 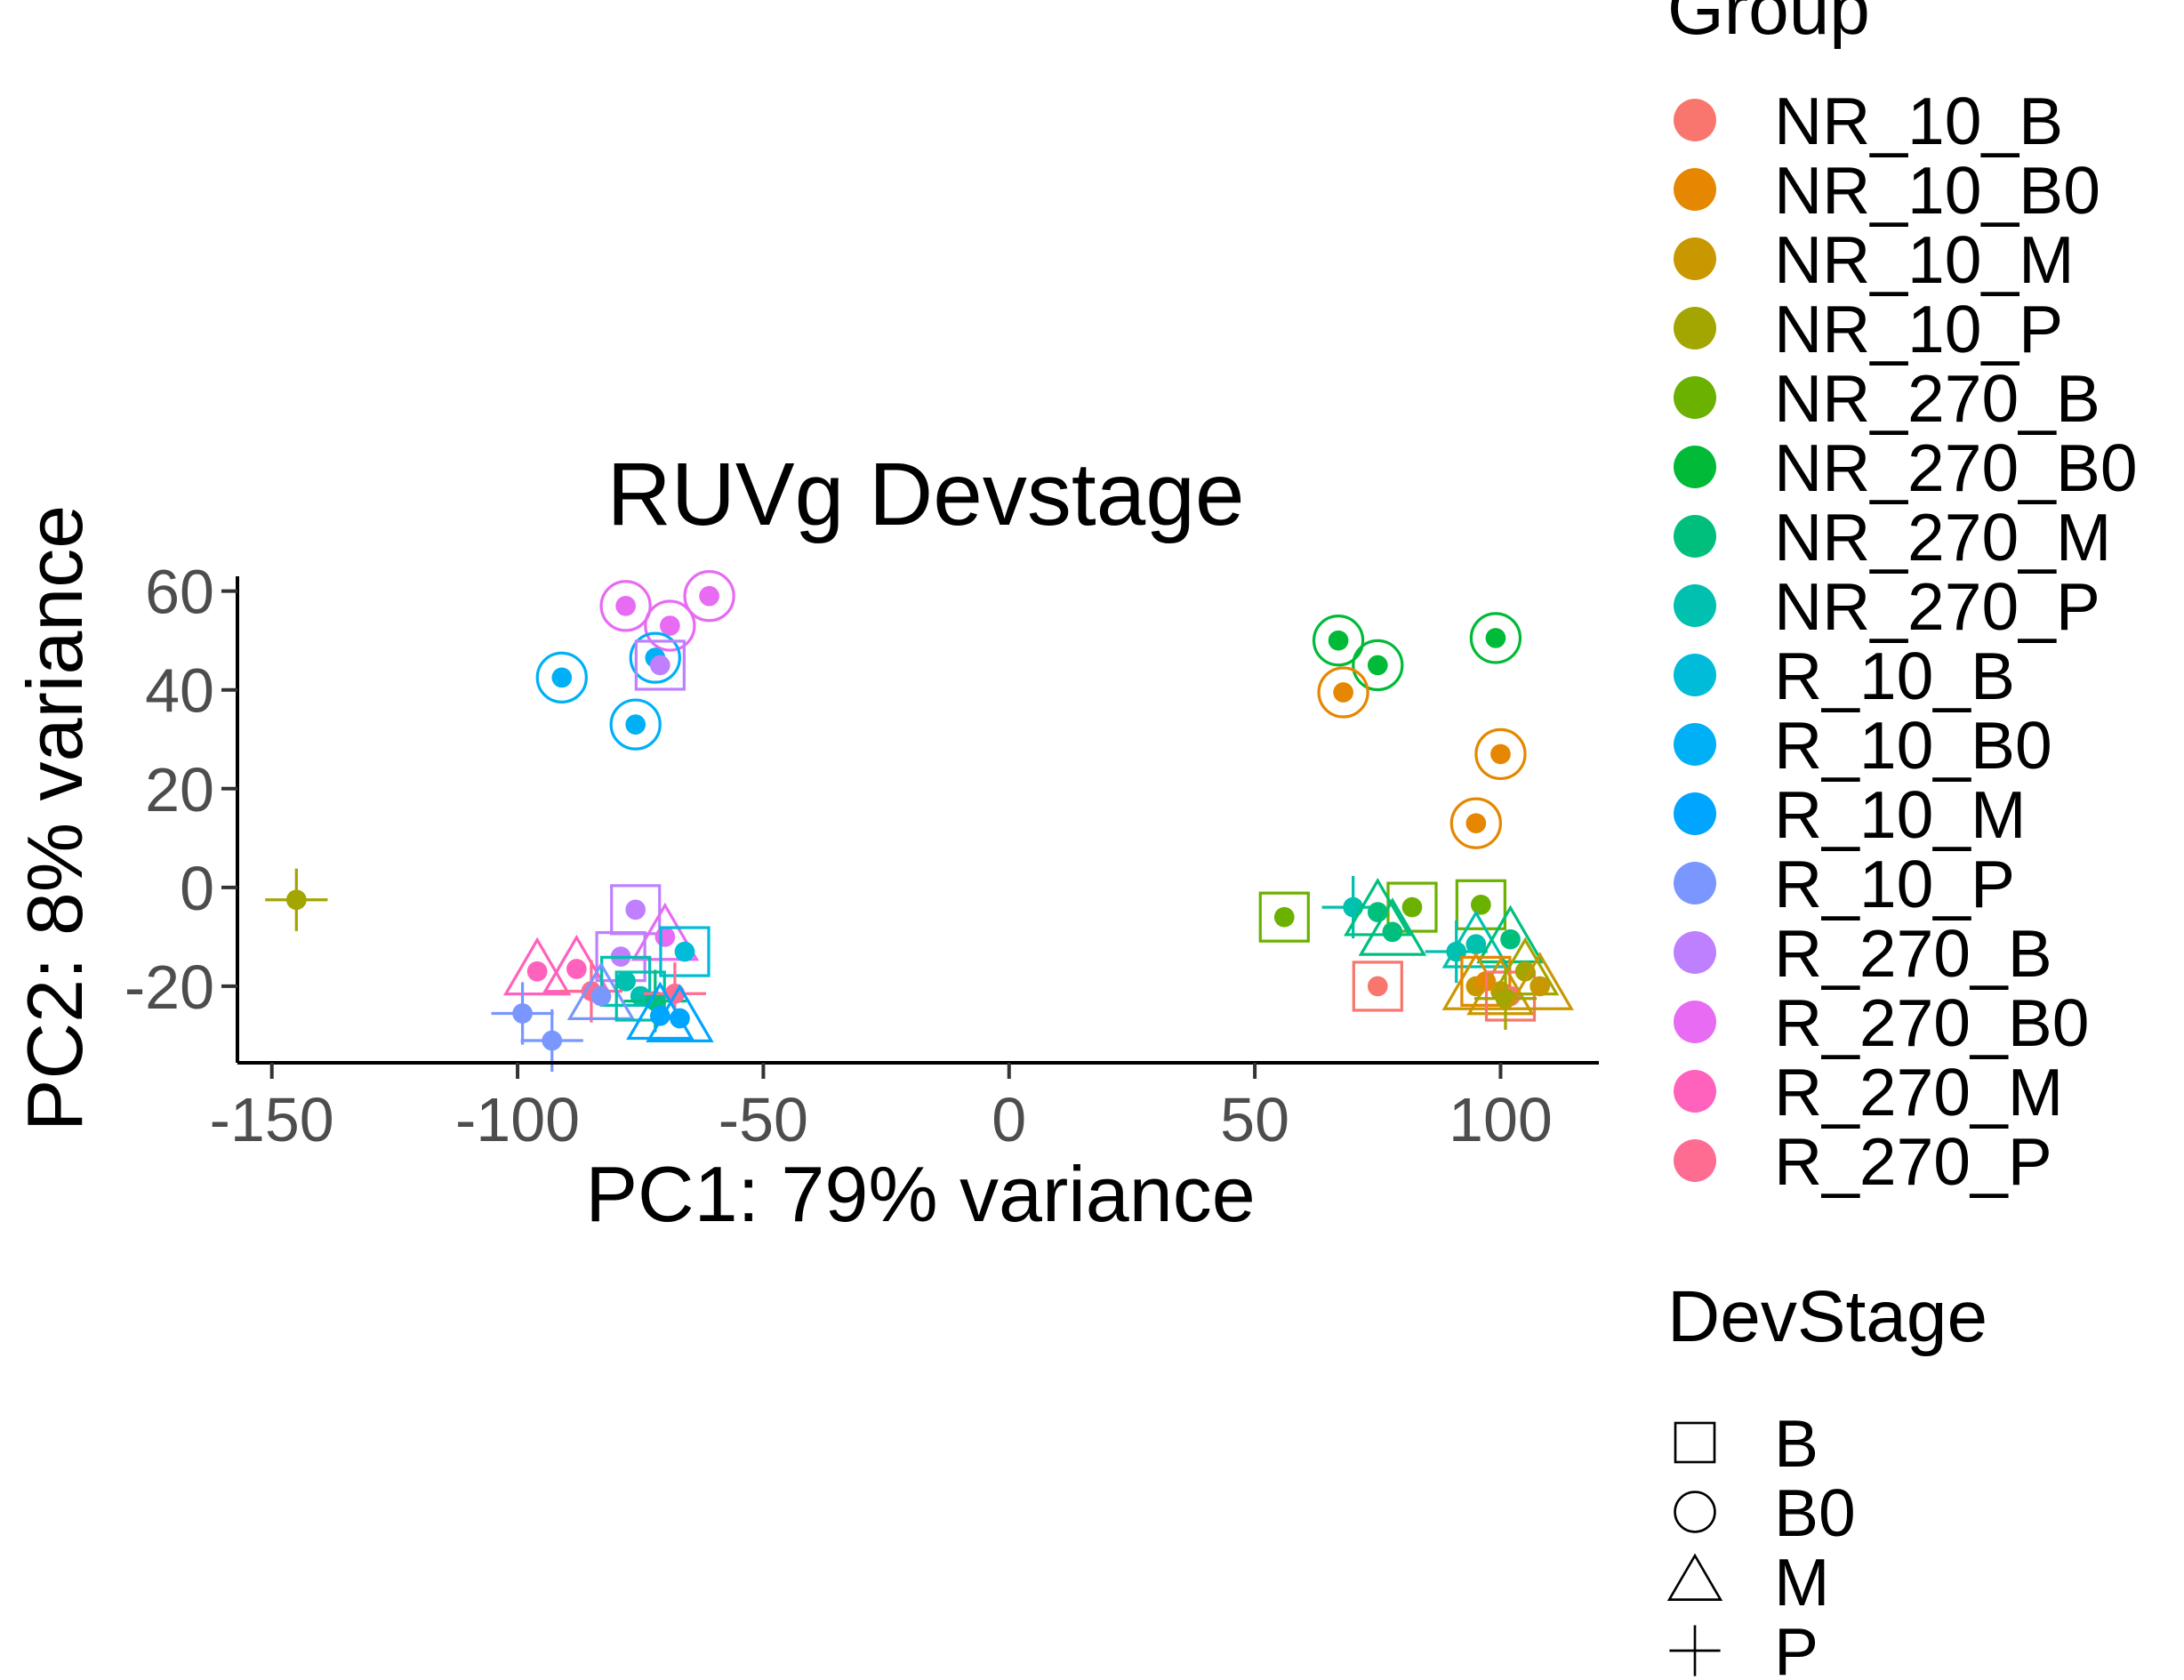 What do you see at coordinates (55, 818) in the screenshot?
I see `y-axis-label: PC2: 8% variance` at bounding box center [55, 818].